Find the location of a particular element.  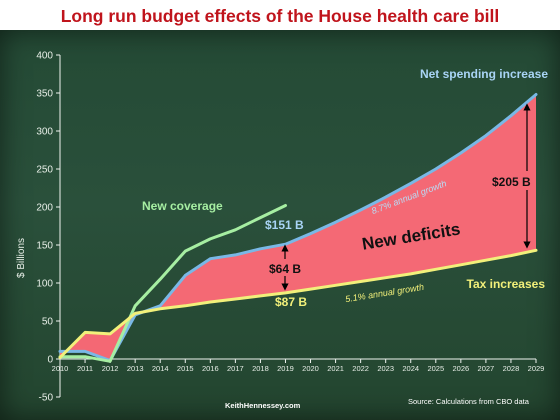

x-tick-label: 2027 is located at coordinates (486, 368).